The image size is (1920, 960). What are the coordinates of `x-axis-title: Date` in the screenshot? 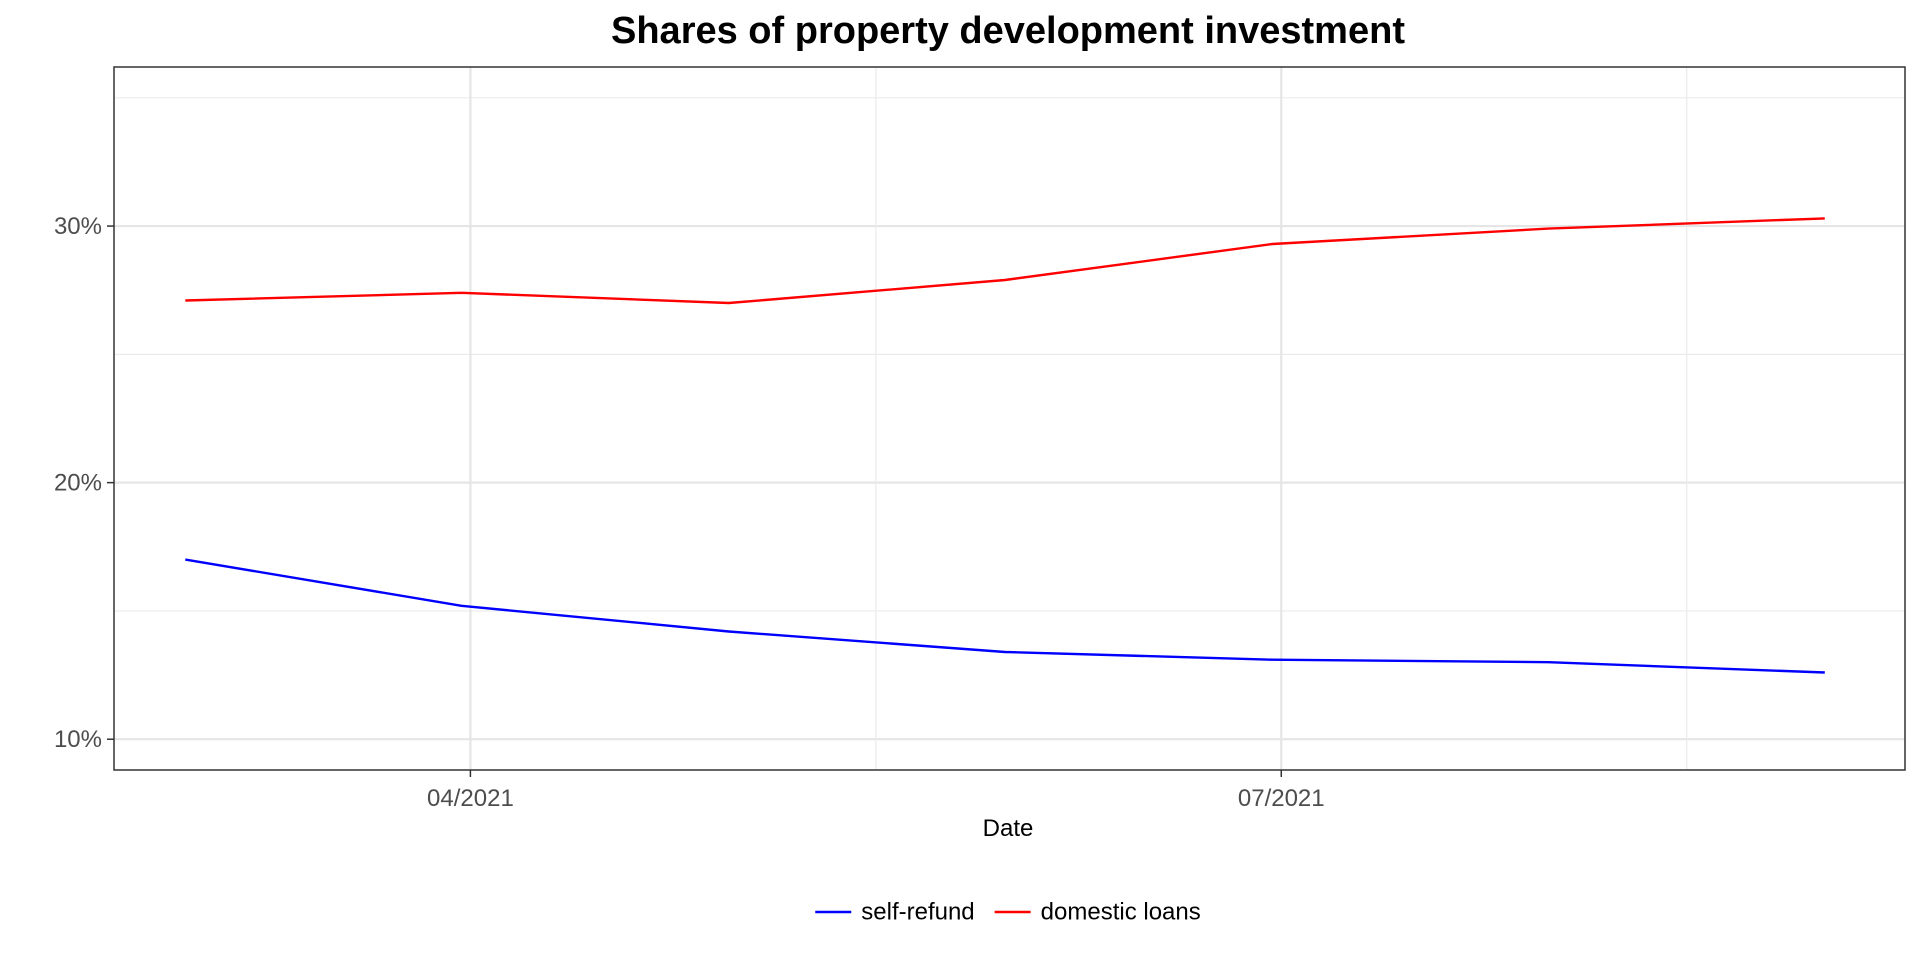 It's located at (1008, 828).